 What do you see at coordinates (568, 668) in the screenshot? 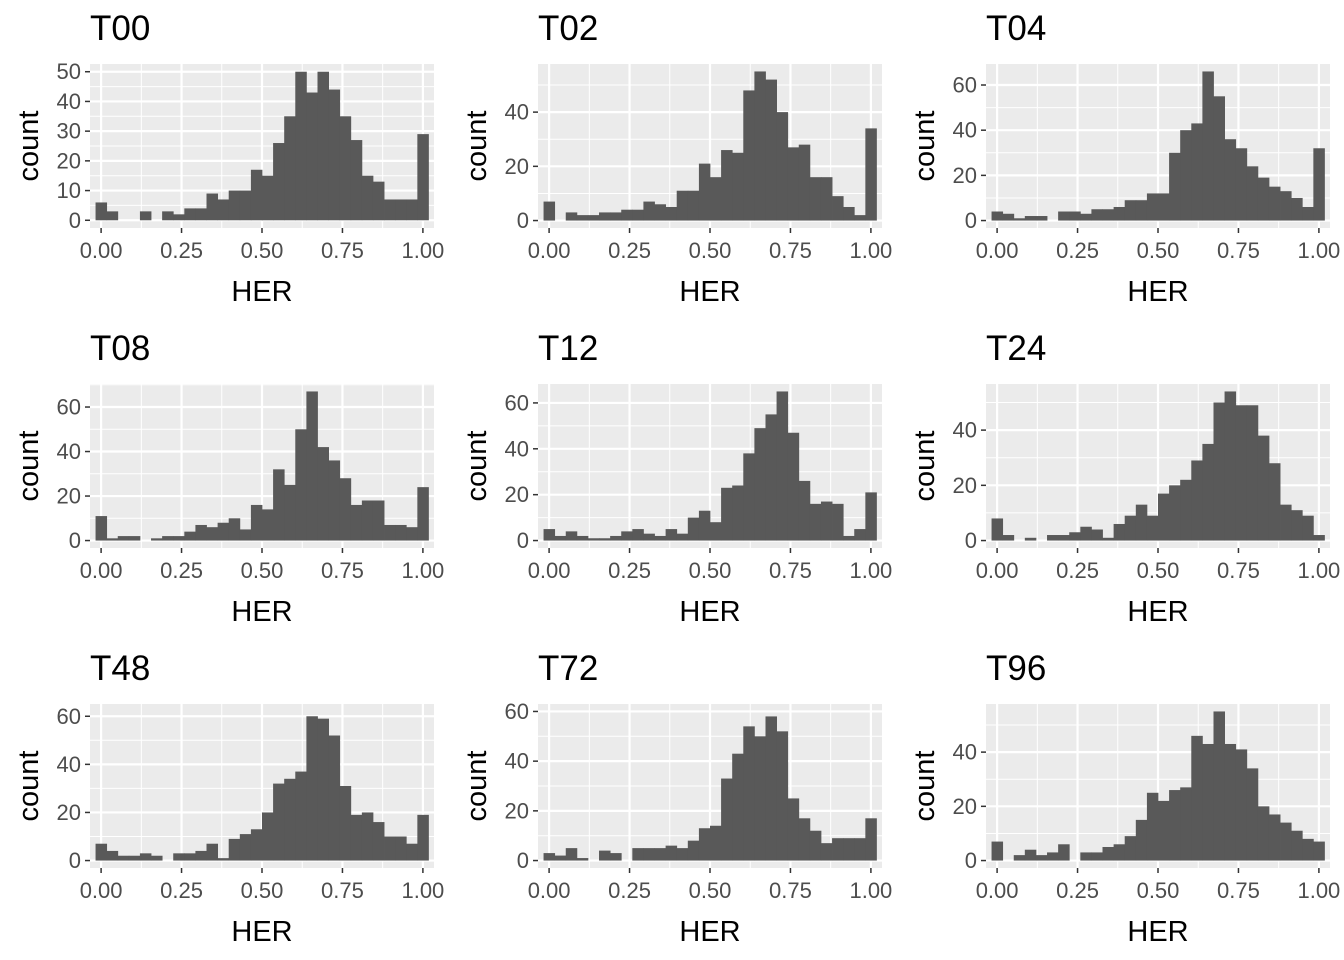
I see `panel-title: T72` at bounding box center [568, 668].